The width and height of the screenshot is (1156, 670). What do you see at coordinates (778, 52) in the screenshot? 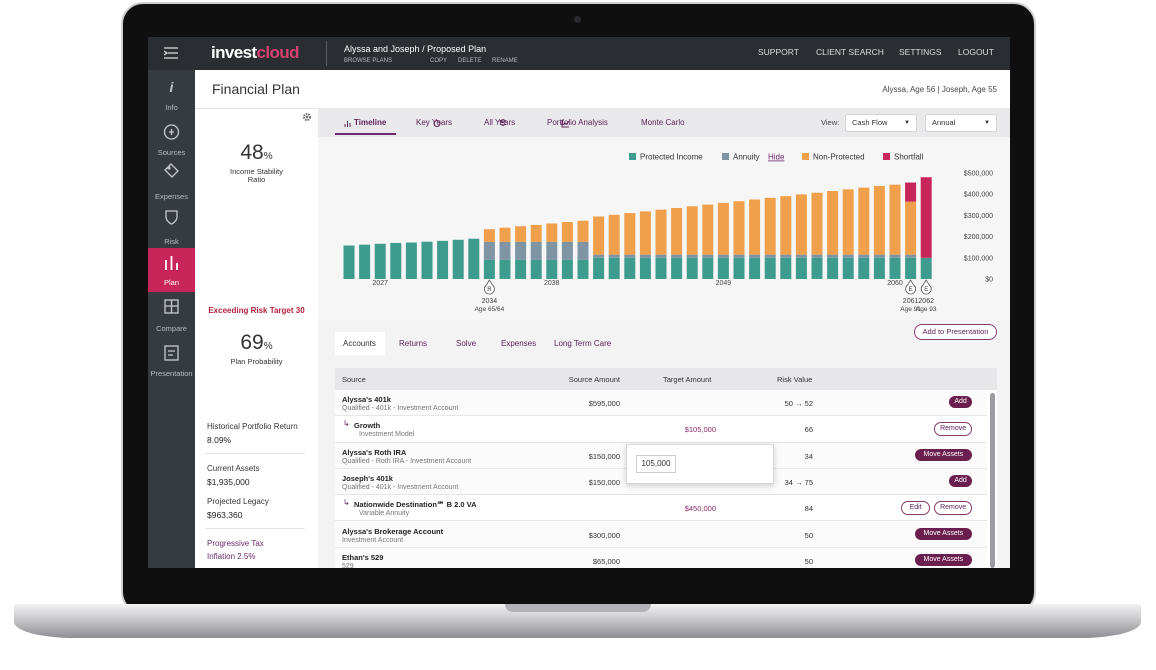
I see `nav-link: SUPPORT` at bounding box center [778, 52].